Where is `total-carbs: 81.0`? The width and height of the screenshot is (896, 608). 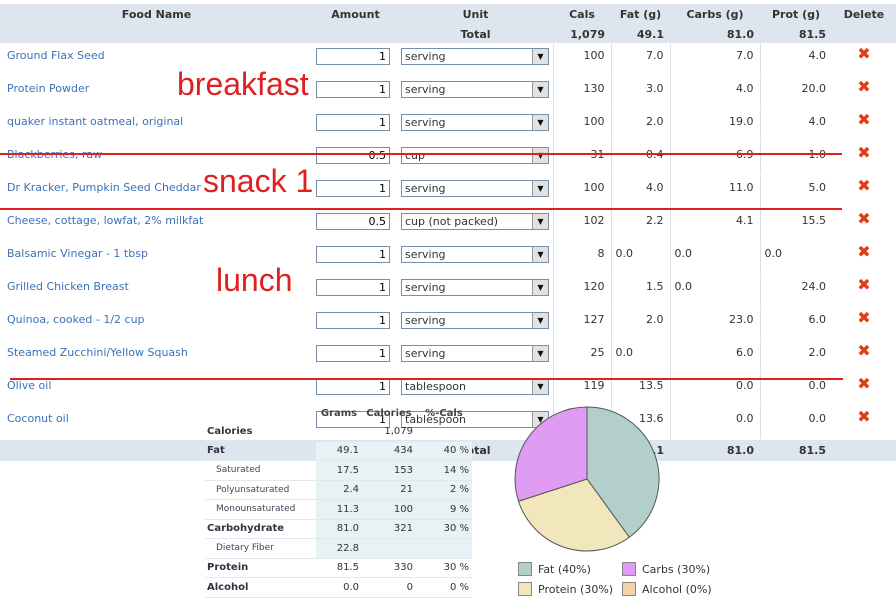
total-carbs: 81.0 is located at coordinates (715, 450).